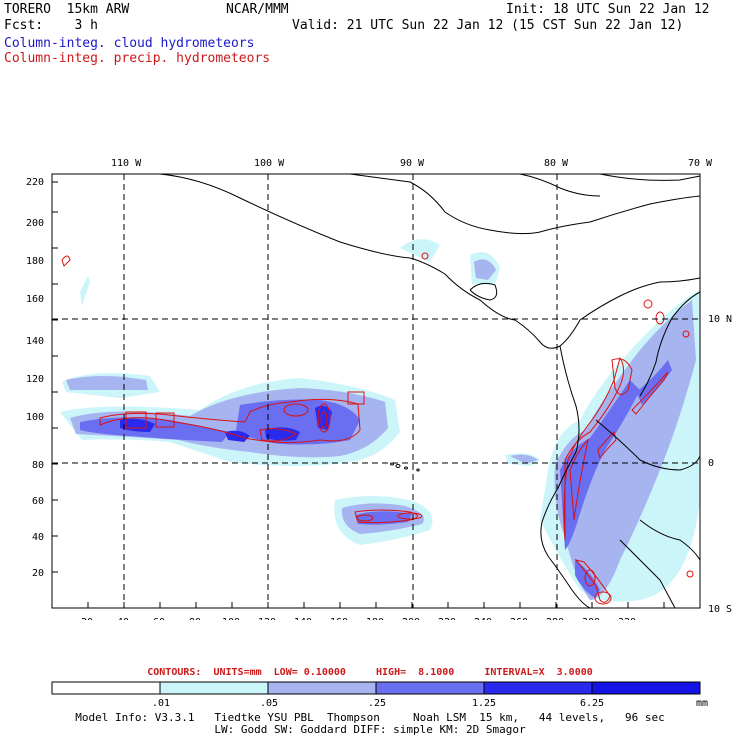 Image resolution: width=740 pixels, height=740 pixels. Describe the element at coordinates (129, 43) in the screenshot. I see `field-cloud-title: Column-integ. cloud hydrometeors` at that location.